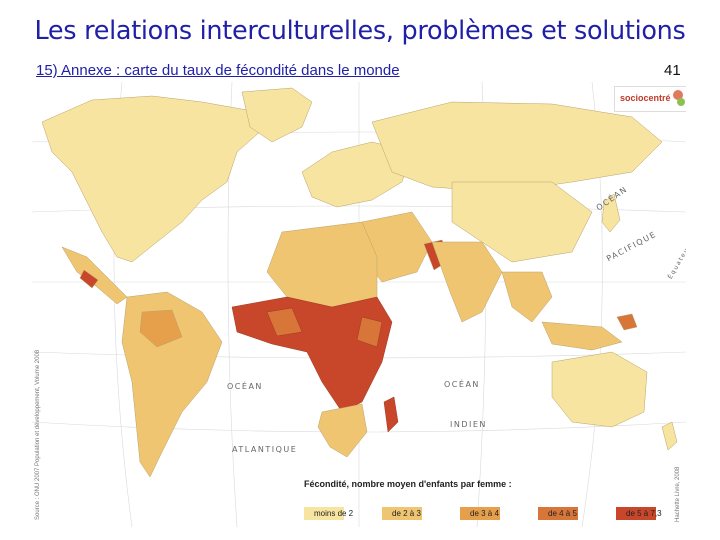 The width and height of the screenshot is (720, 540). Describe the element at coordinates (644, 513) in the screenshot. I see `legend-label: de 5 à 7,3` at that location.